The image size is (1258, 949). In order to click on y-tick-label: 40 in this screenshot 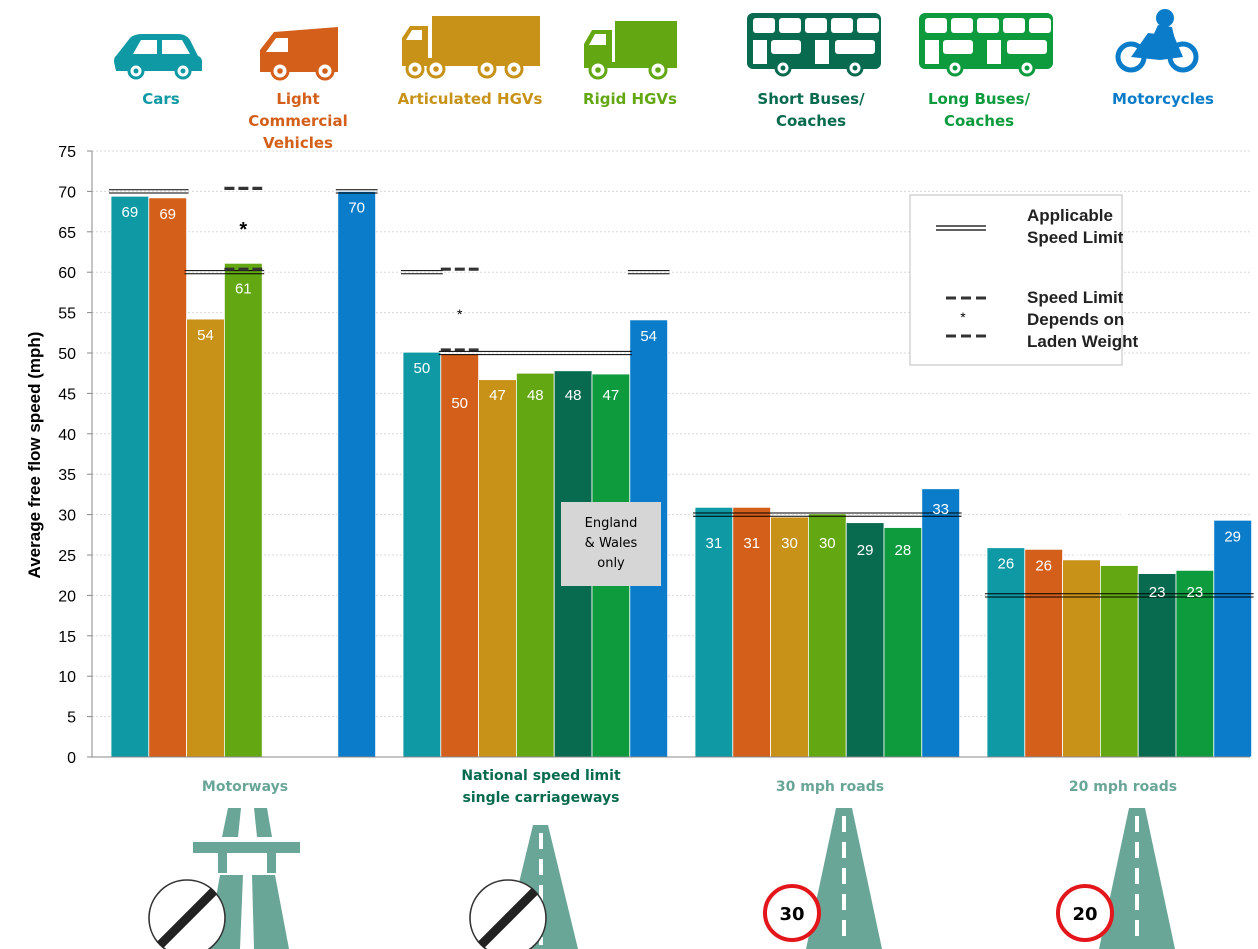, I will do `click(67, 435)`.